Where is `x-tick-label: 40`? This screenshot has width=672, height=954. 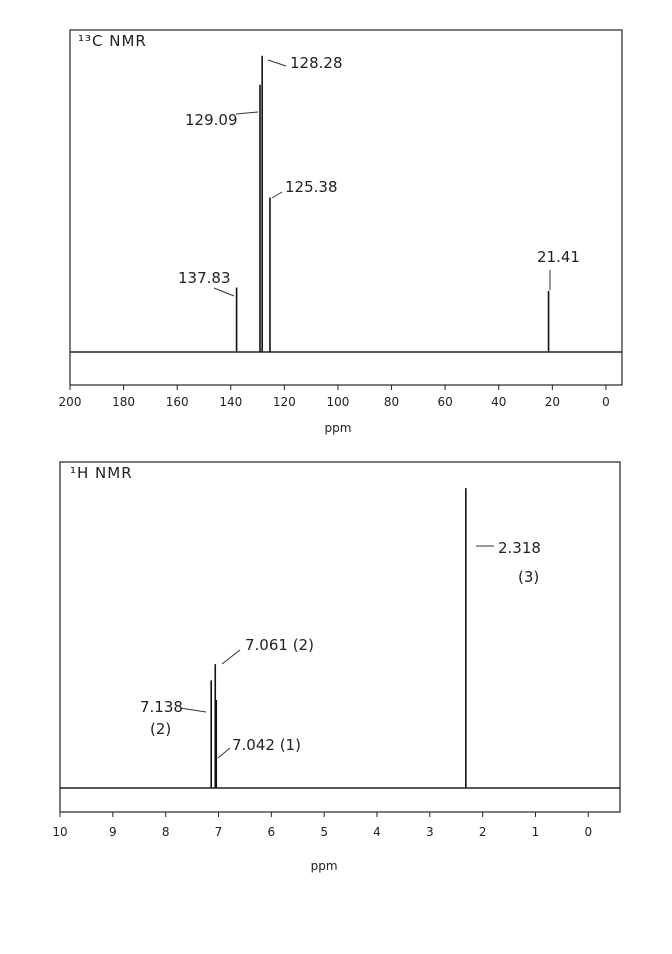
x-tick-label: 40 is located at coordinates (498, 402).